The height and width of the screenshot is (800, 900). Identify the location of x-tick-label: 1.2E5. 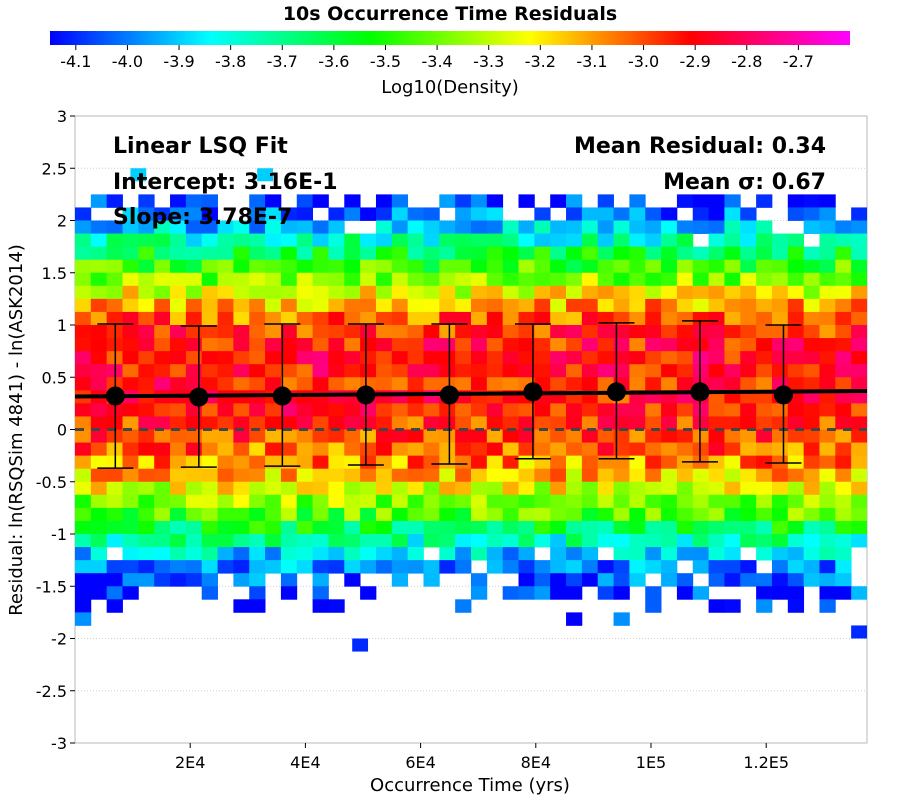
(766, 762).